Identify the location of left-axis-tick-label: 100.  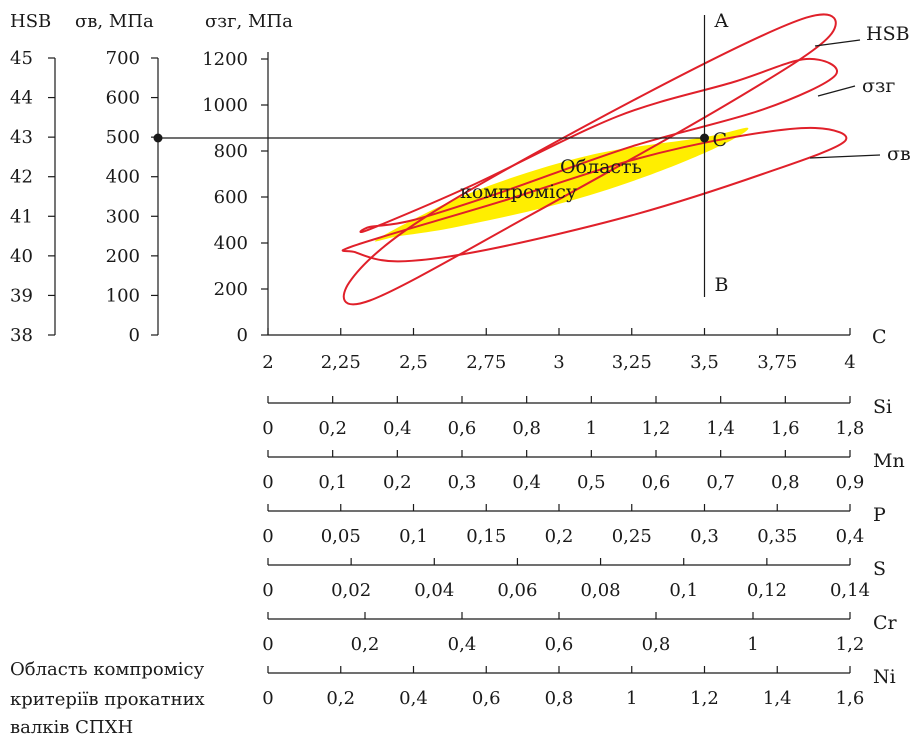
(123, 295).